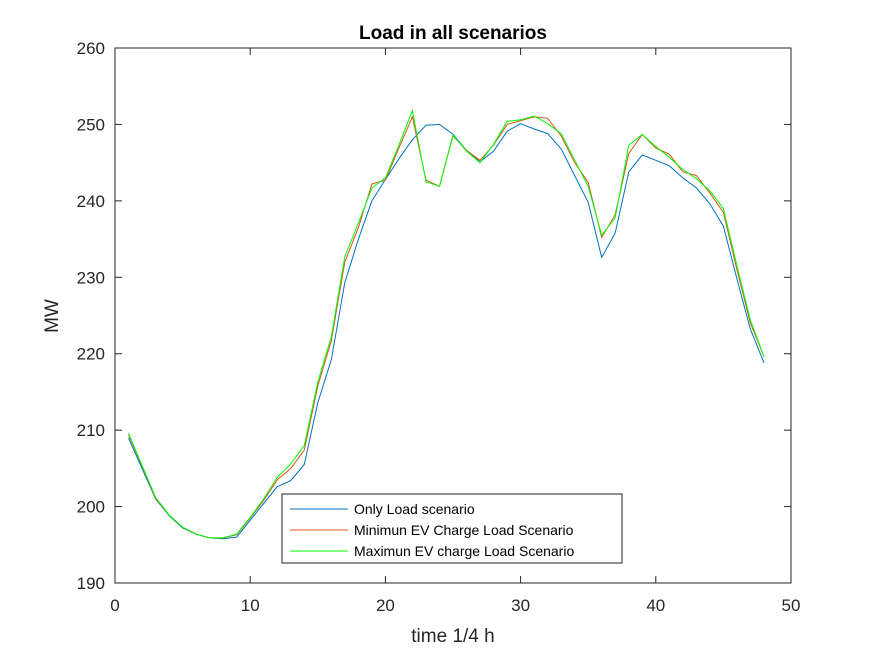 Image resolution: width=875 pixels, height=656 pixels. Describe the element at coordinates (91, 430) in the screenshot. I see `y-tick-label: 210` at that location.